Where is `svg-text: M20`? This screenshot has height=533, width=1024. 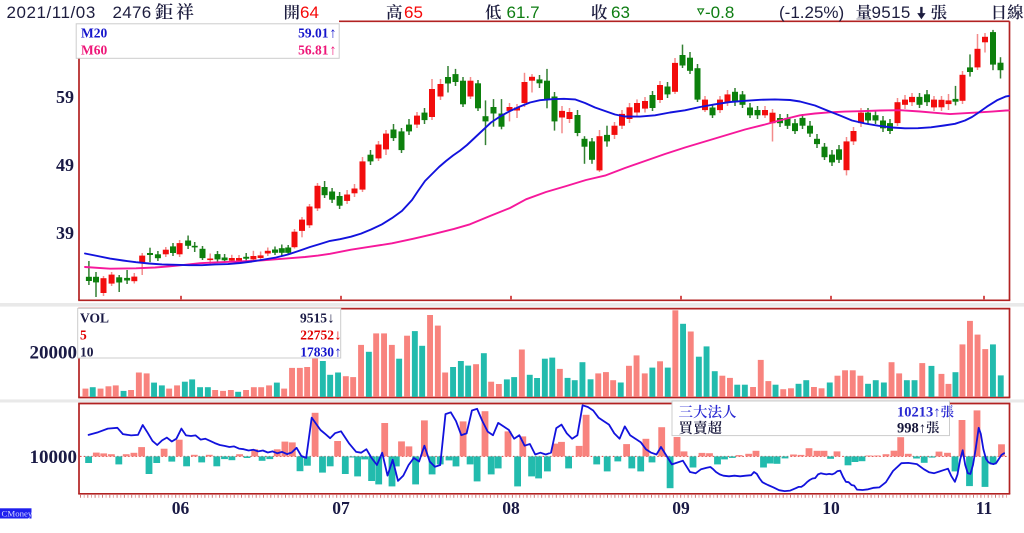
svg-text: M20 is located at coordinates (94, 33).